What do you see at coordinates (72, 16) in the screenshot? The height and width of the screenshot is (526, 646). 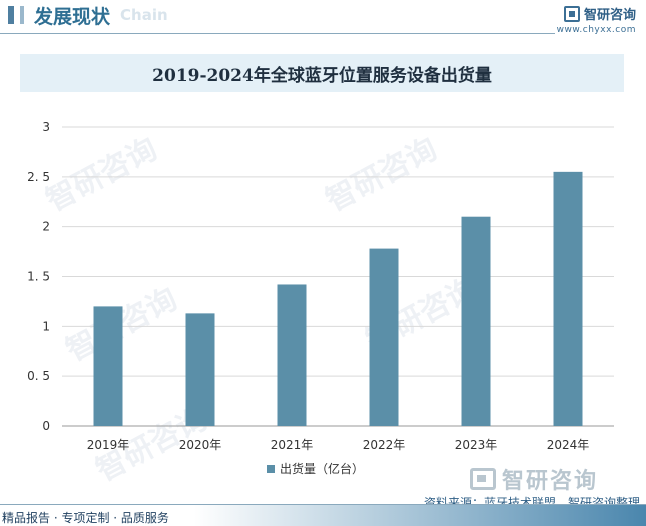 I see `section-title: 发展现状` at bounding box center [72, 16].